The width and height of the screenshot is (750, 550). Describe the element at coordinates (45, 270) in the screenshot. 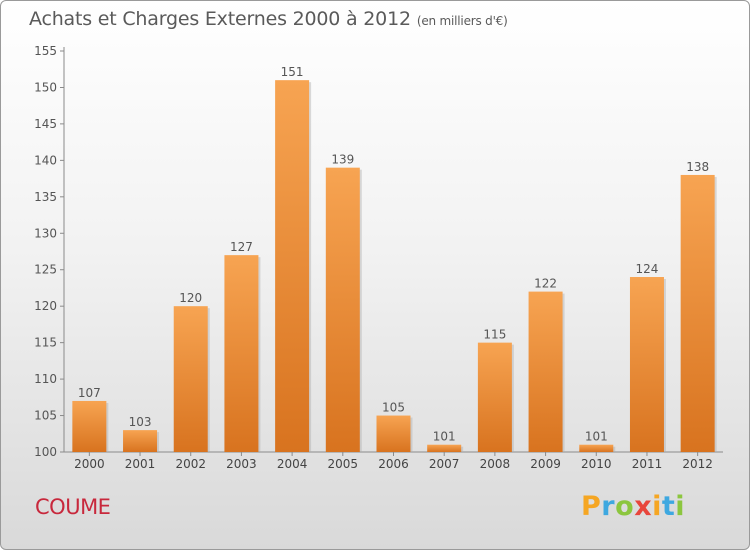

I see `y-tick-label: 125` at that location.